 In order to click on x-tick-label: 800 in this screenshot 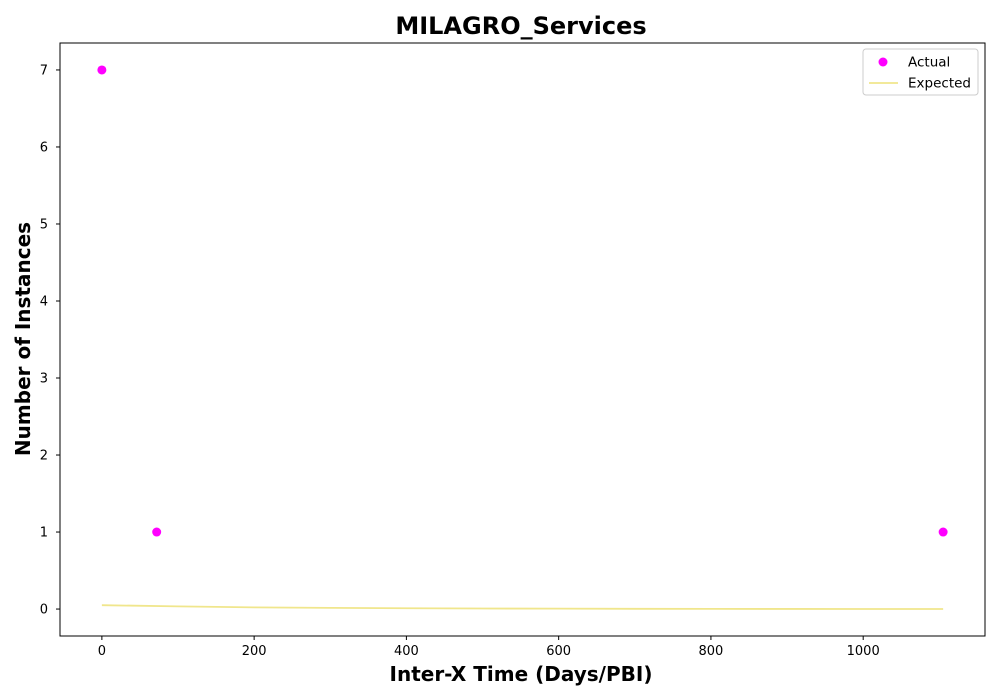, I will do `click(711, 651)`.